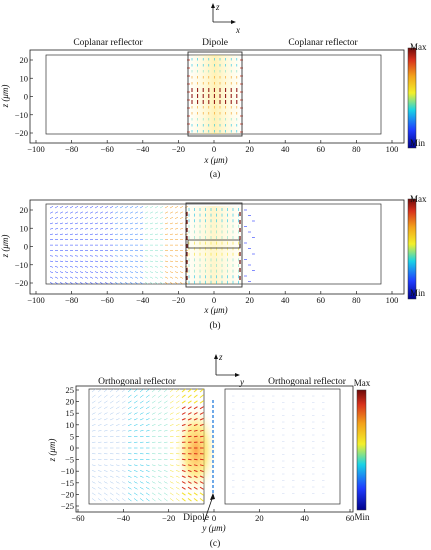  I want to click on y-c-tick-label: 10, so click(70, 425).